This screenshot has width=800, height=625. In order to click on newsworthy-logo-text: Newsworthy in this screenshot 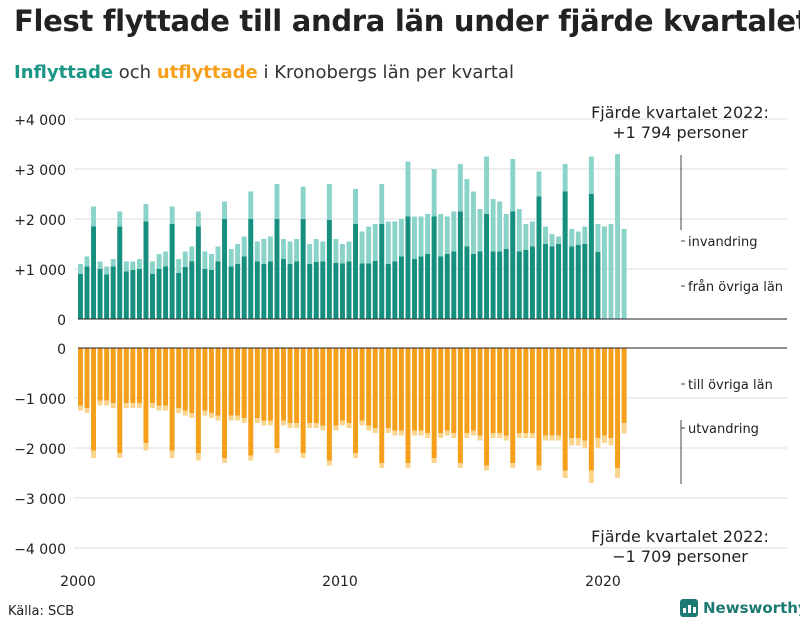, I will do `click(751, 608)`.